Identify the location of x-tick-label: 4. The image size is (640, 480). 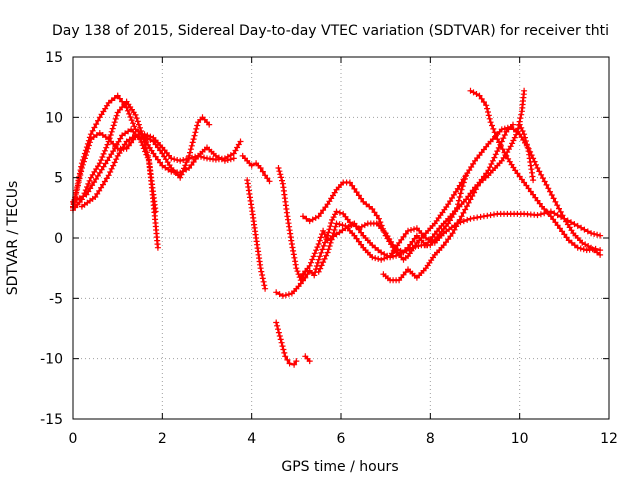
(251, 439).